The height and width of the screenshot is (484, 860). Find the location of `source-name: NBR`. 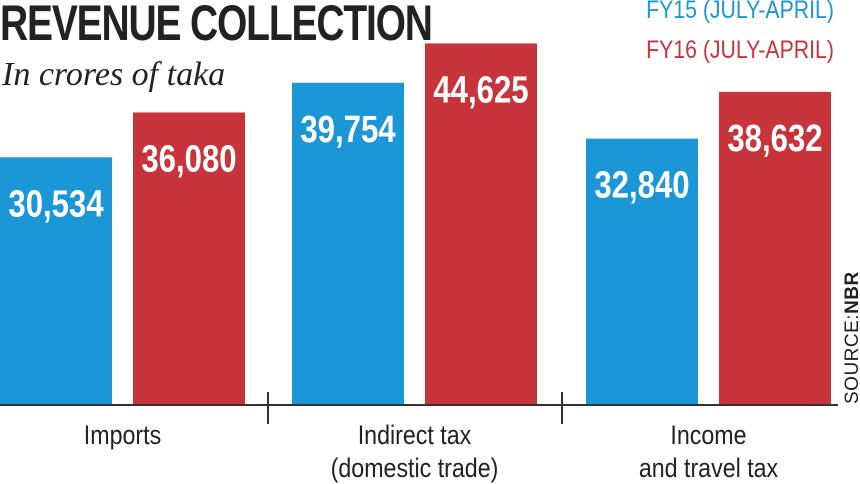

source-name: NBR is located at coordinates (851, 292).